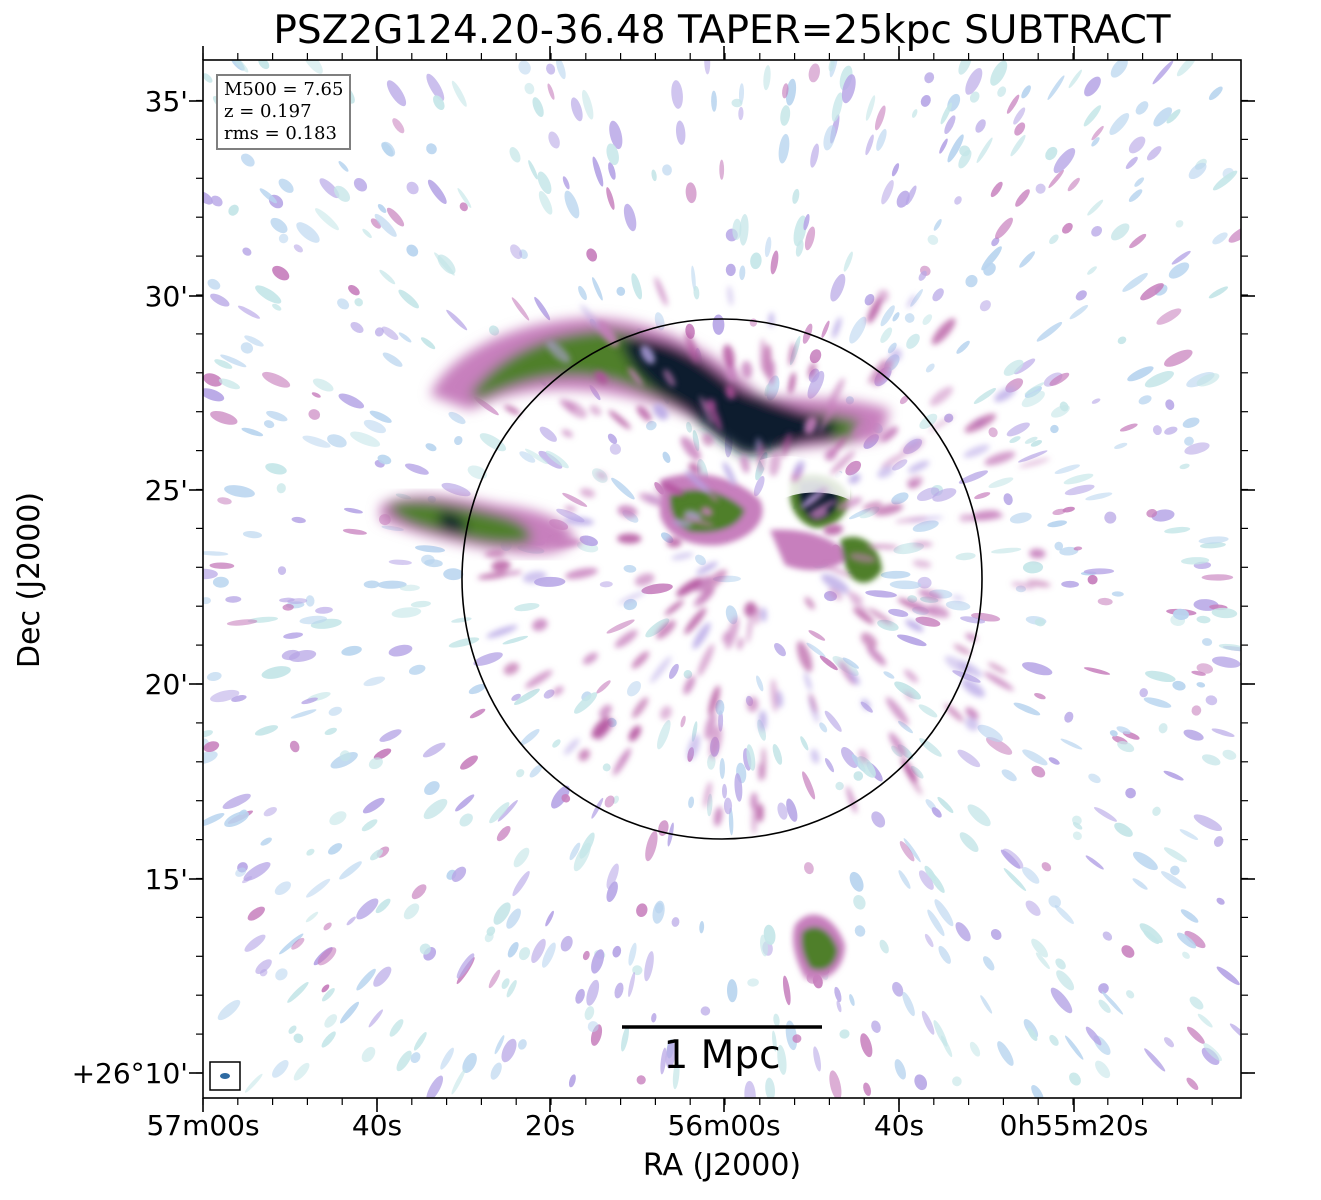 Image resolution: width=1321 pixels, height=1200 pixels. Describe the element at coordinates (722, 1055) in the screenshot. I see `scalebar-label: 1 Mpc` at that location.